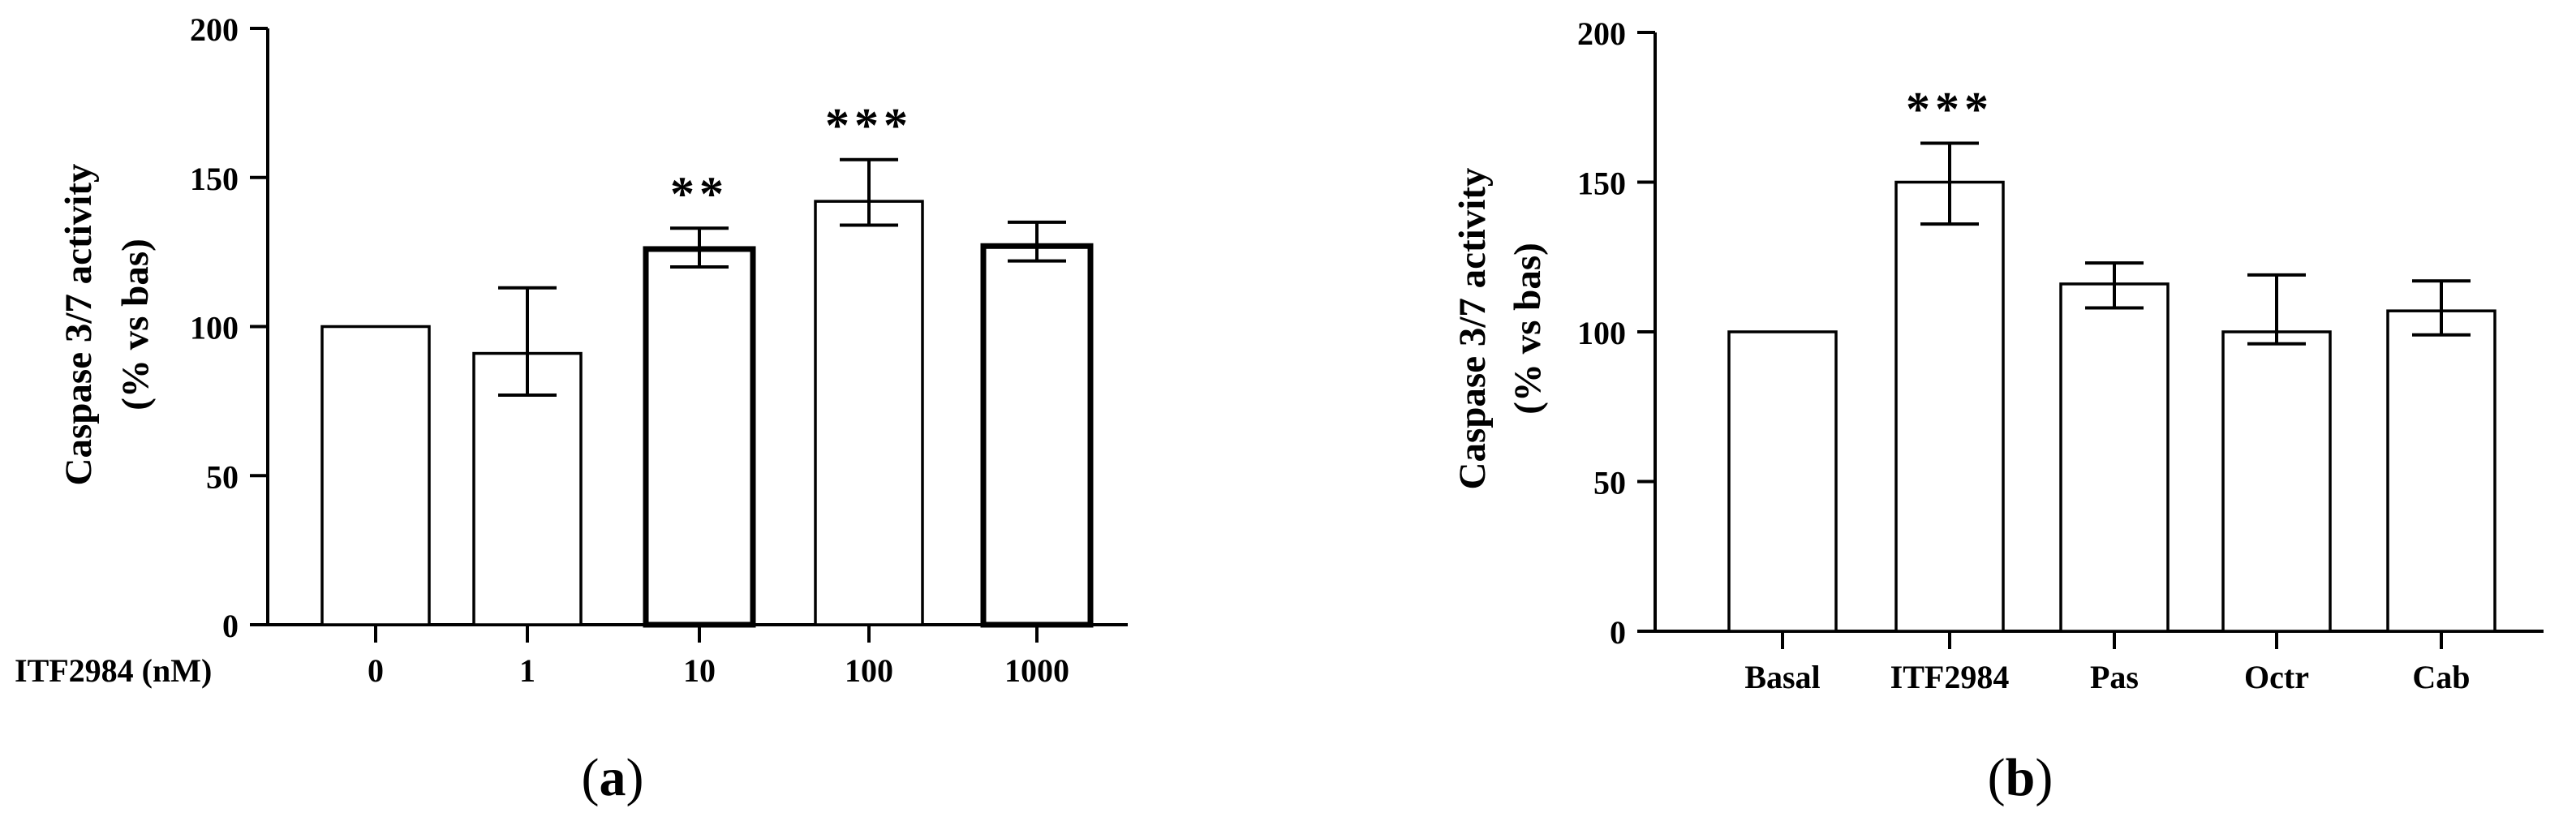 The height and width of the screenshot is (830, 2576). I want to click on chart-b-x-tick-label: Basal, so click(1782, 677).